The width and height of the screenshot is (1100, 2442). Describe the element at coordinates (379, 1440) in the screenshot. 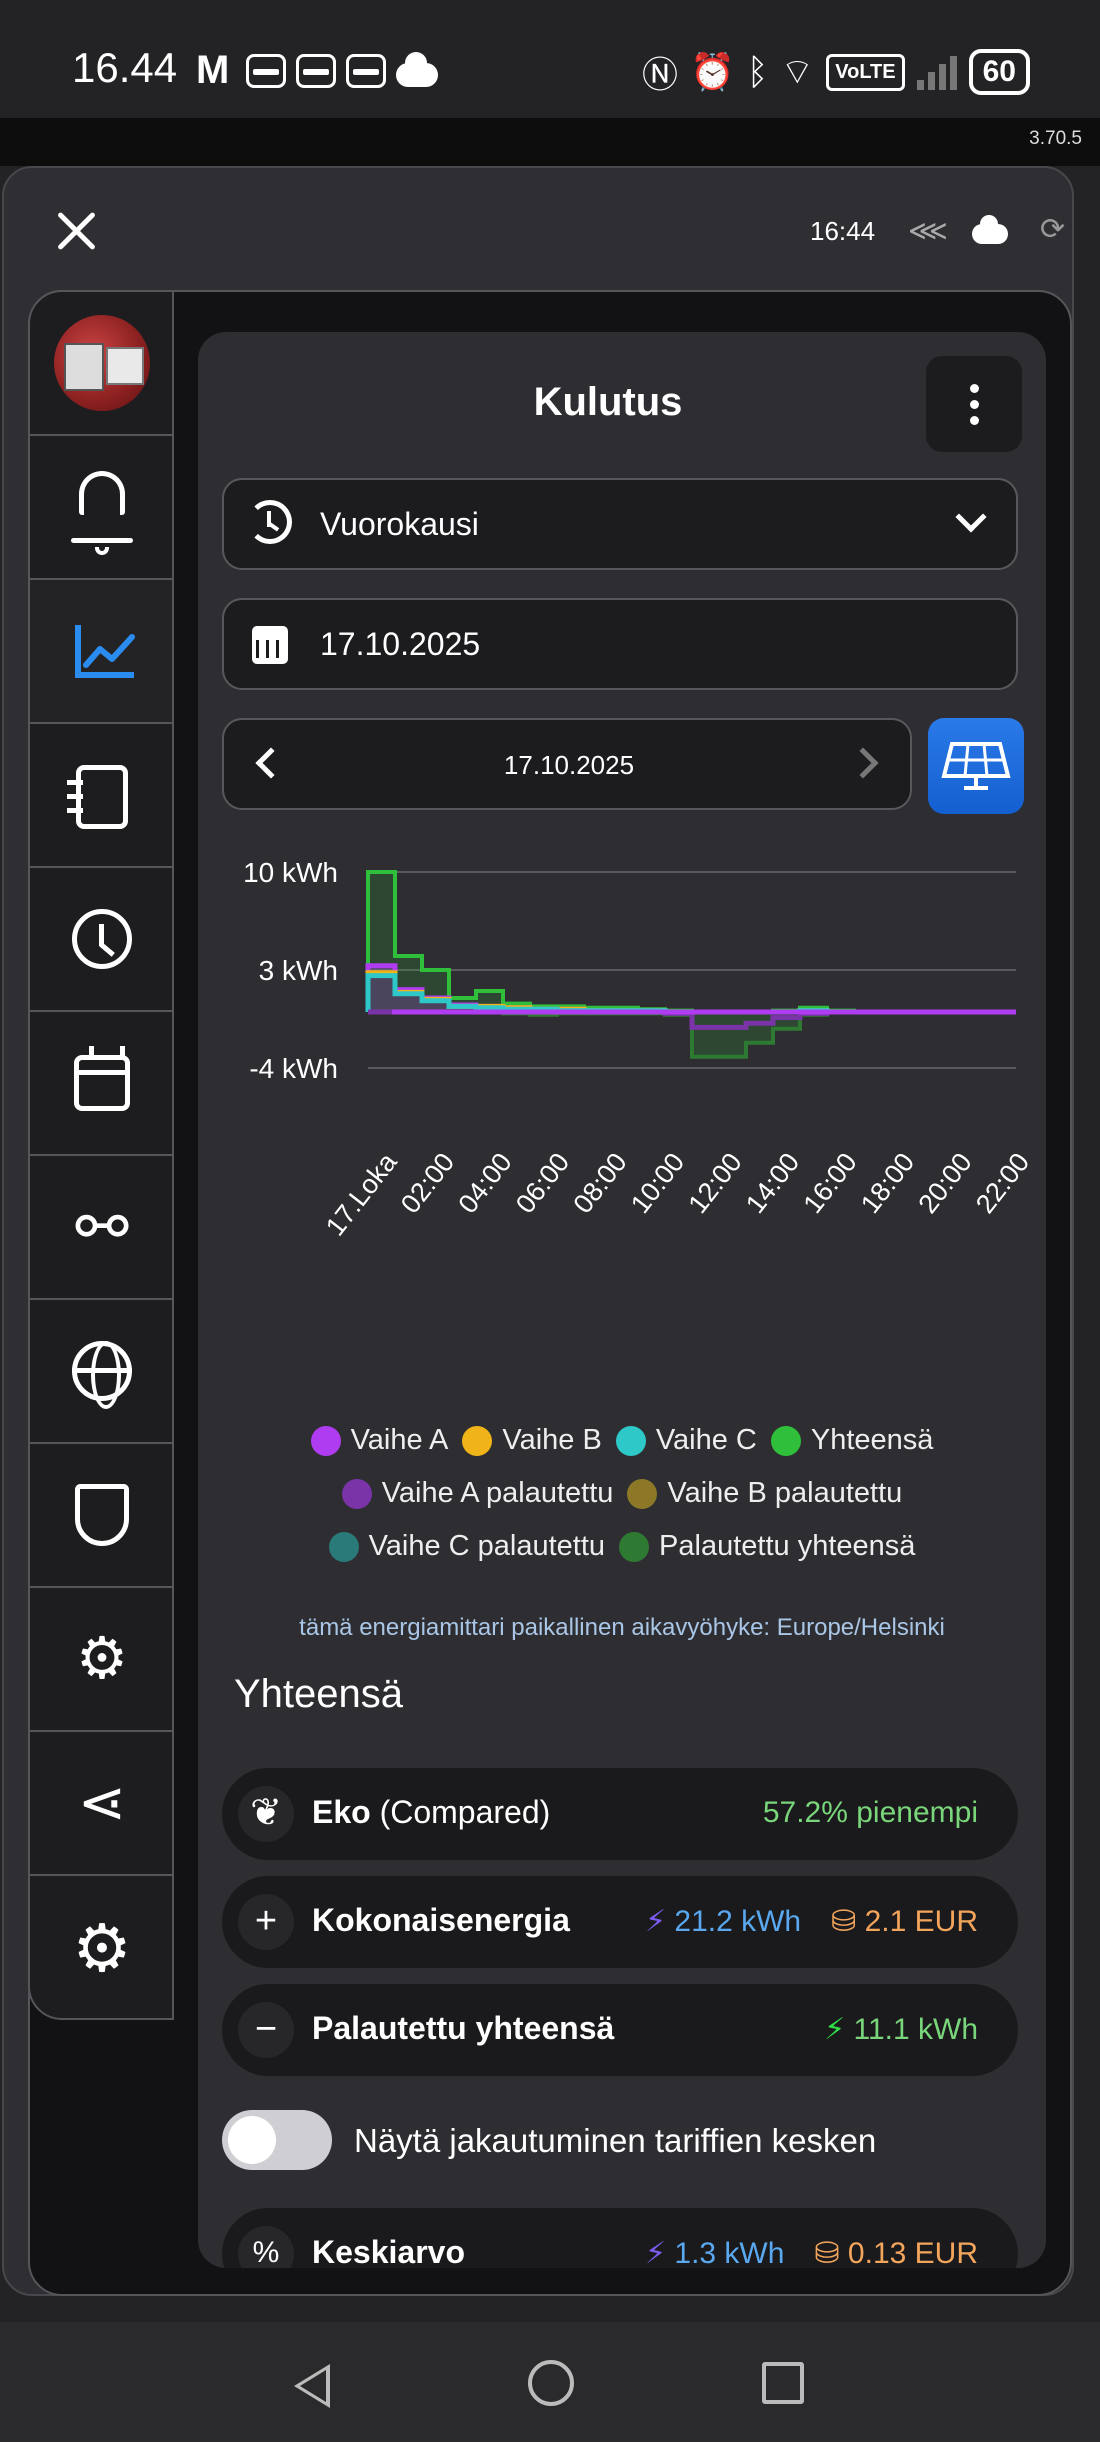

I see `legend-item: Vaihe A` at that location.